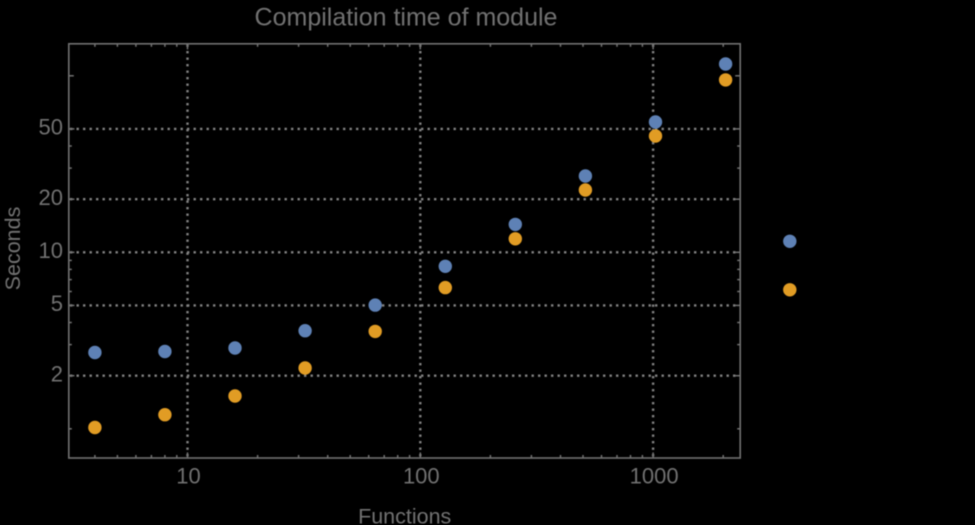  I want to click on svg-text: 50, so click(51, 127).